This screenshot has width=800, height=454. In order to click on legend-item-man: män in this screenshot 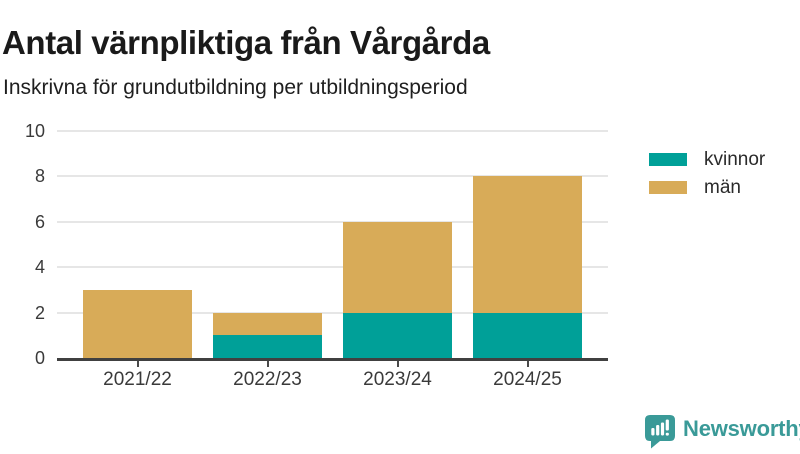, I will do `click(707, 187)`.